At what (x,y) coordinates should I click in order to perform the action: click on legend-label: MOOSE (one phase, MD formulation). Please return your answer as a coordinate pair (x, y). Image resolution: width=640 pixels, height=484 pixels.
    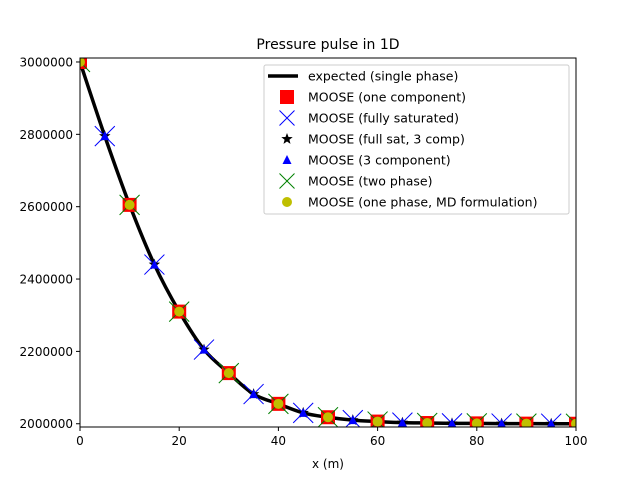
    Looking at the image, I should click on (422, 202).